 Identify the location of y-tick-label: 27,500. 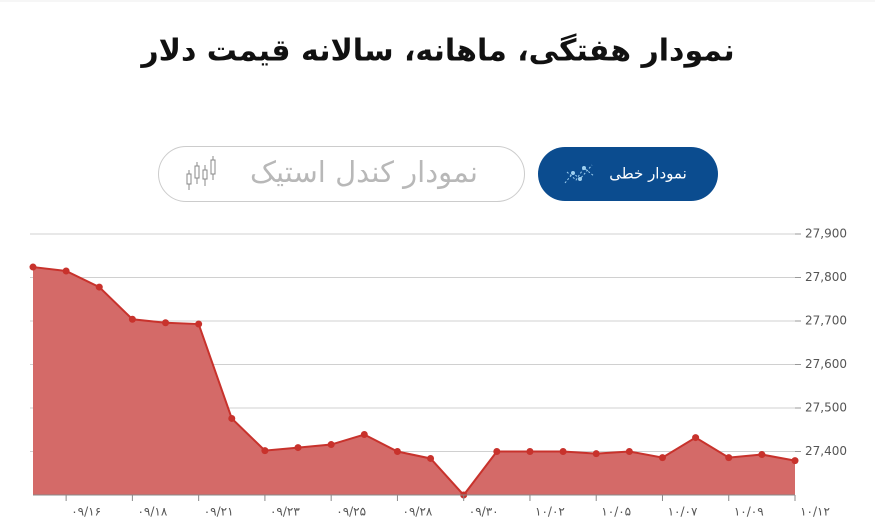
(826, 408).